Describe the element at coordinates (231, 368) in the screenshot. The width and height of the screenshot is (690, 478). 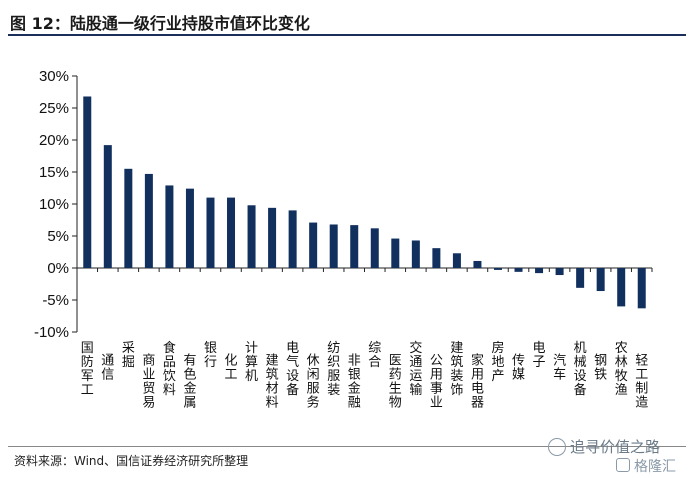
I see `x-tick-label: 化工` at that location.